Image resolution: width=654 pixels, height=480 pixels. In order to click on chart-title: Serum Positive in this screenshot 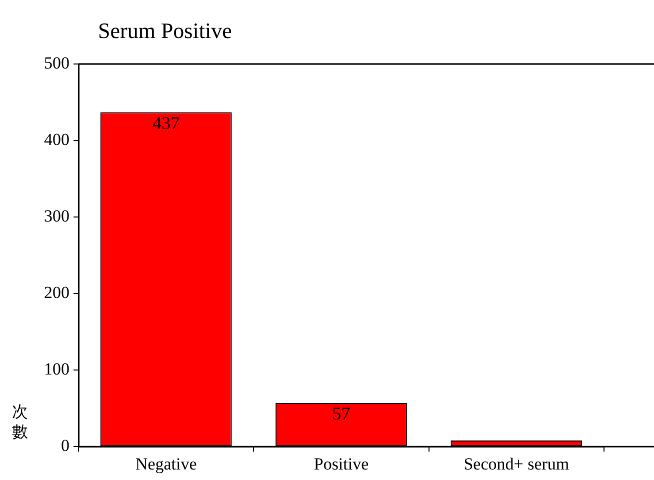, I will do `click(165, 31)`.